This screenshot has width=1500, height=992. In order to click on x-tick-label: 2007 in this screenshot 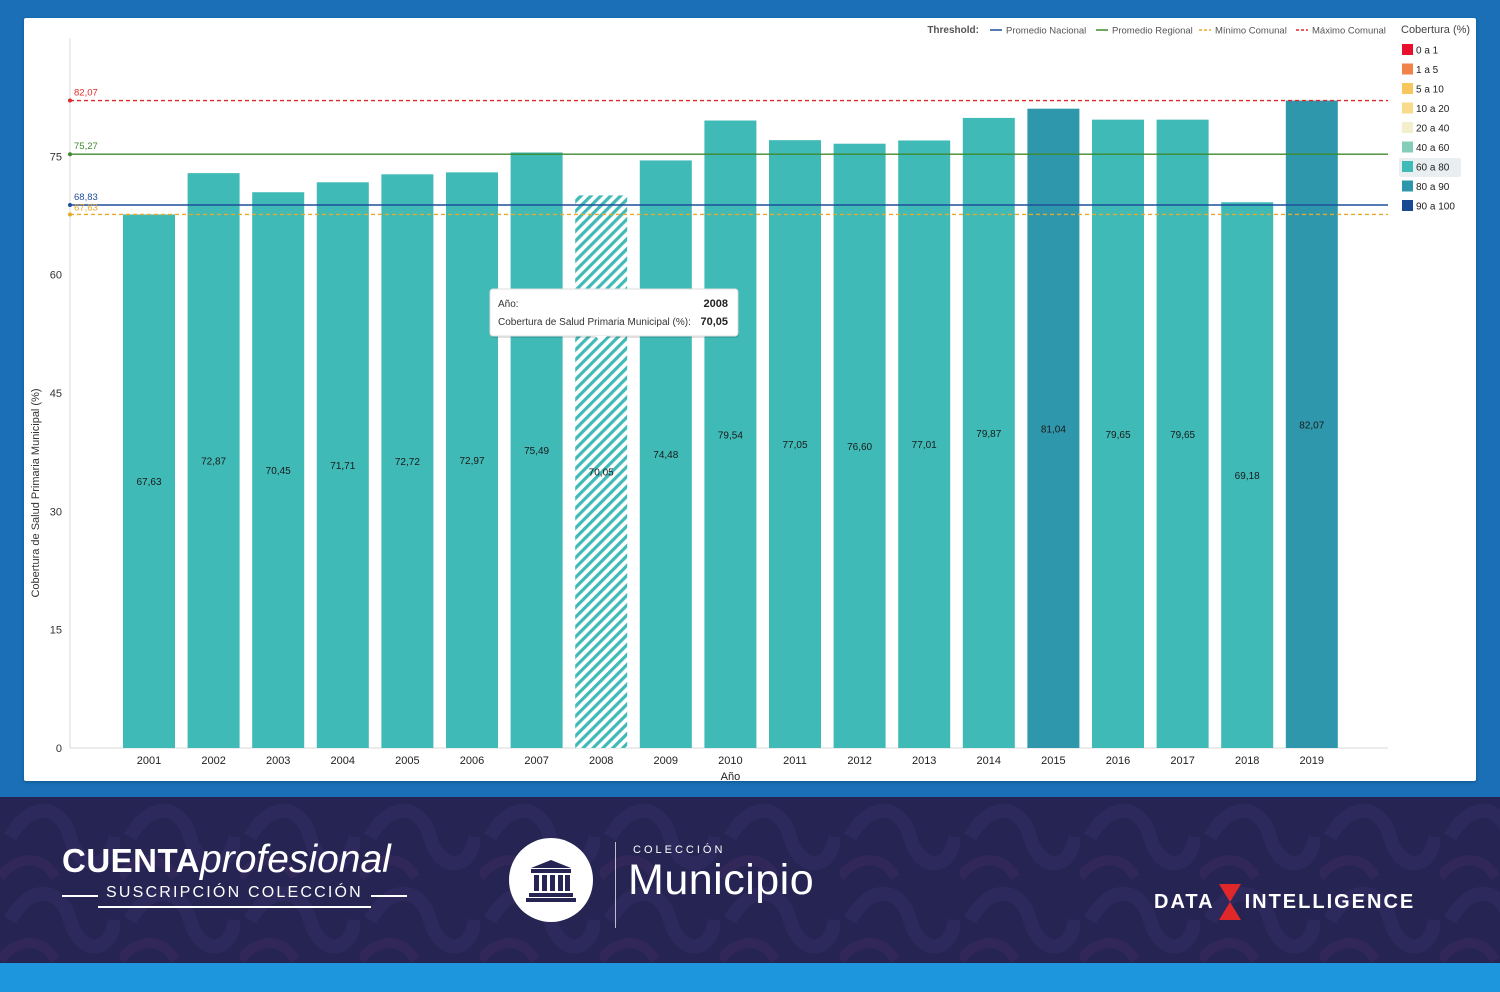, I will do `click(536, 761)`.